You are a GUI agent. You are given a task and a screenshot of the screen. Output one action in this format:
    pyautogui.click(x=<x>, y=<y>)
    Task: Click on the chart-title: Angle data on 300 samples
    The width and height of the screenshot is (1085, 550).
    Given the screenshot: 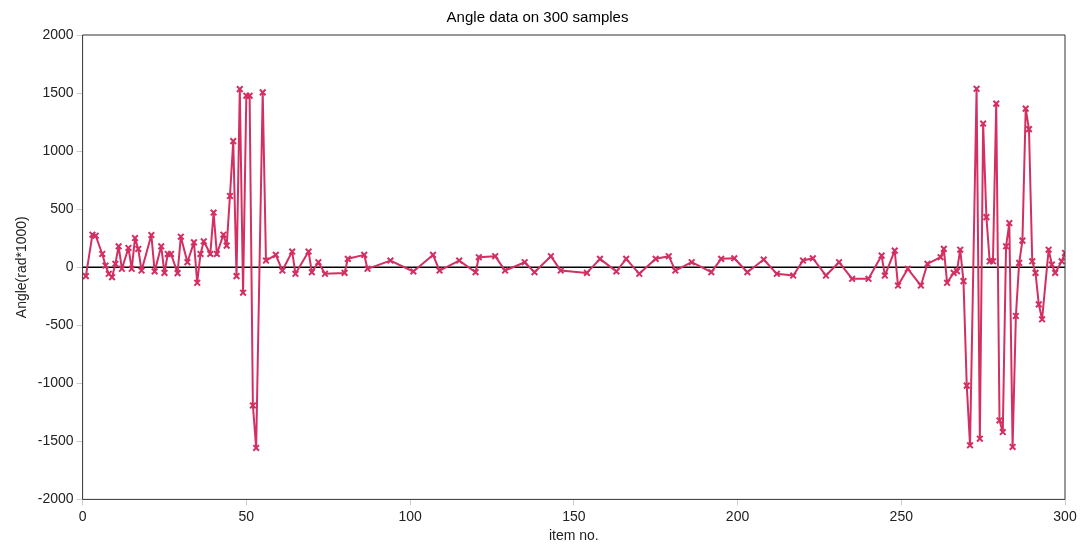 What is the action you would take?
    pyautogui.click(x=537, y=17)
    